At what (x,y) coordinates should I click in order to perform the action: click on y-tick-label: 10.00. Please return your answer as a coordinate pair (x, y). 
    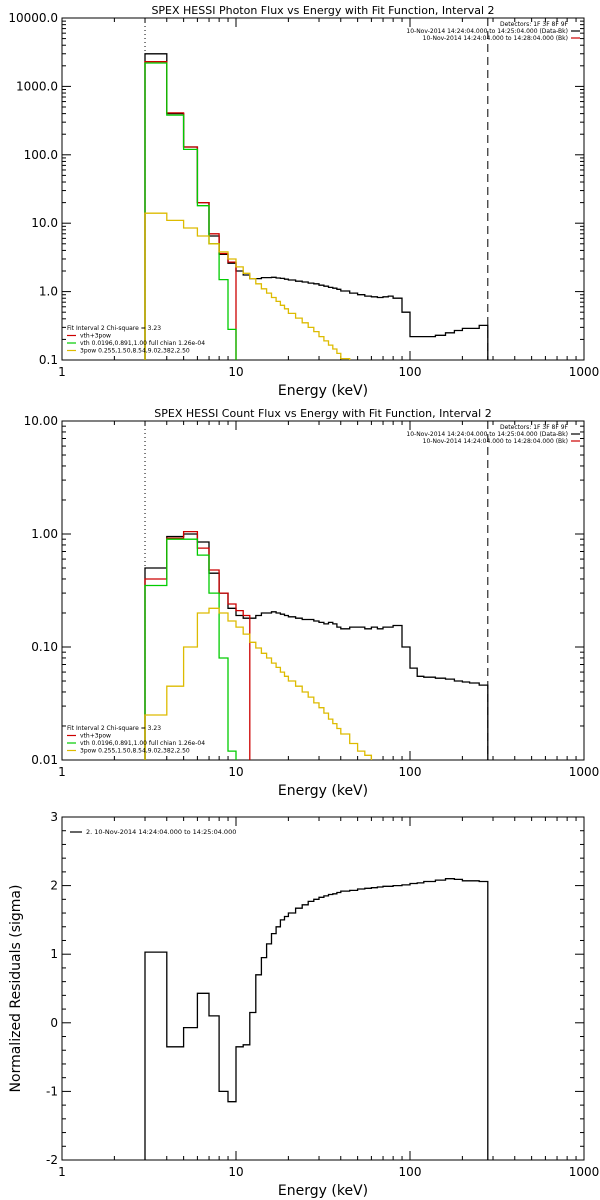
    Looking at the image, I should click on (41, 421).